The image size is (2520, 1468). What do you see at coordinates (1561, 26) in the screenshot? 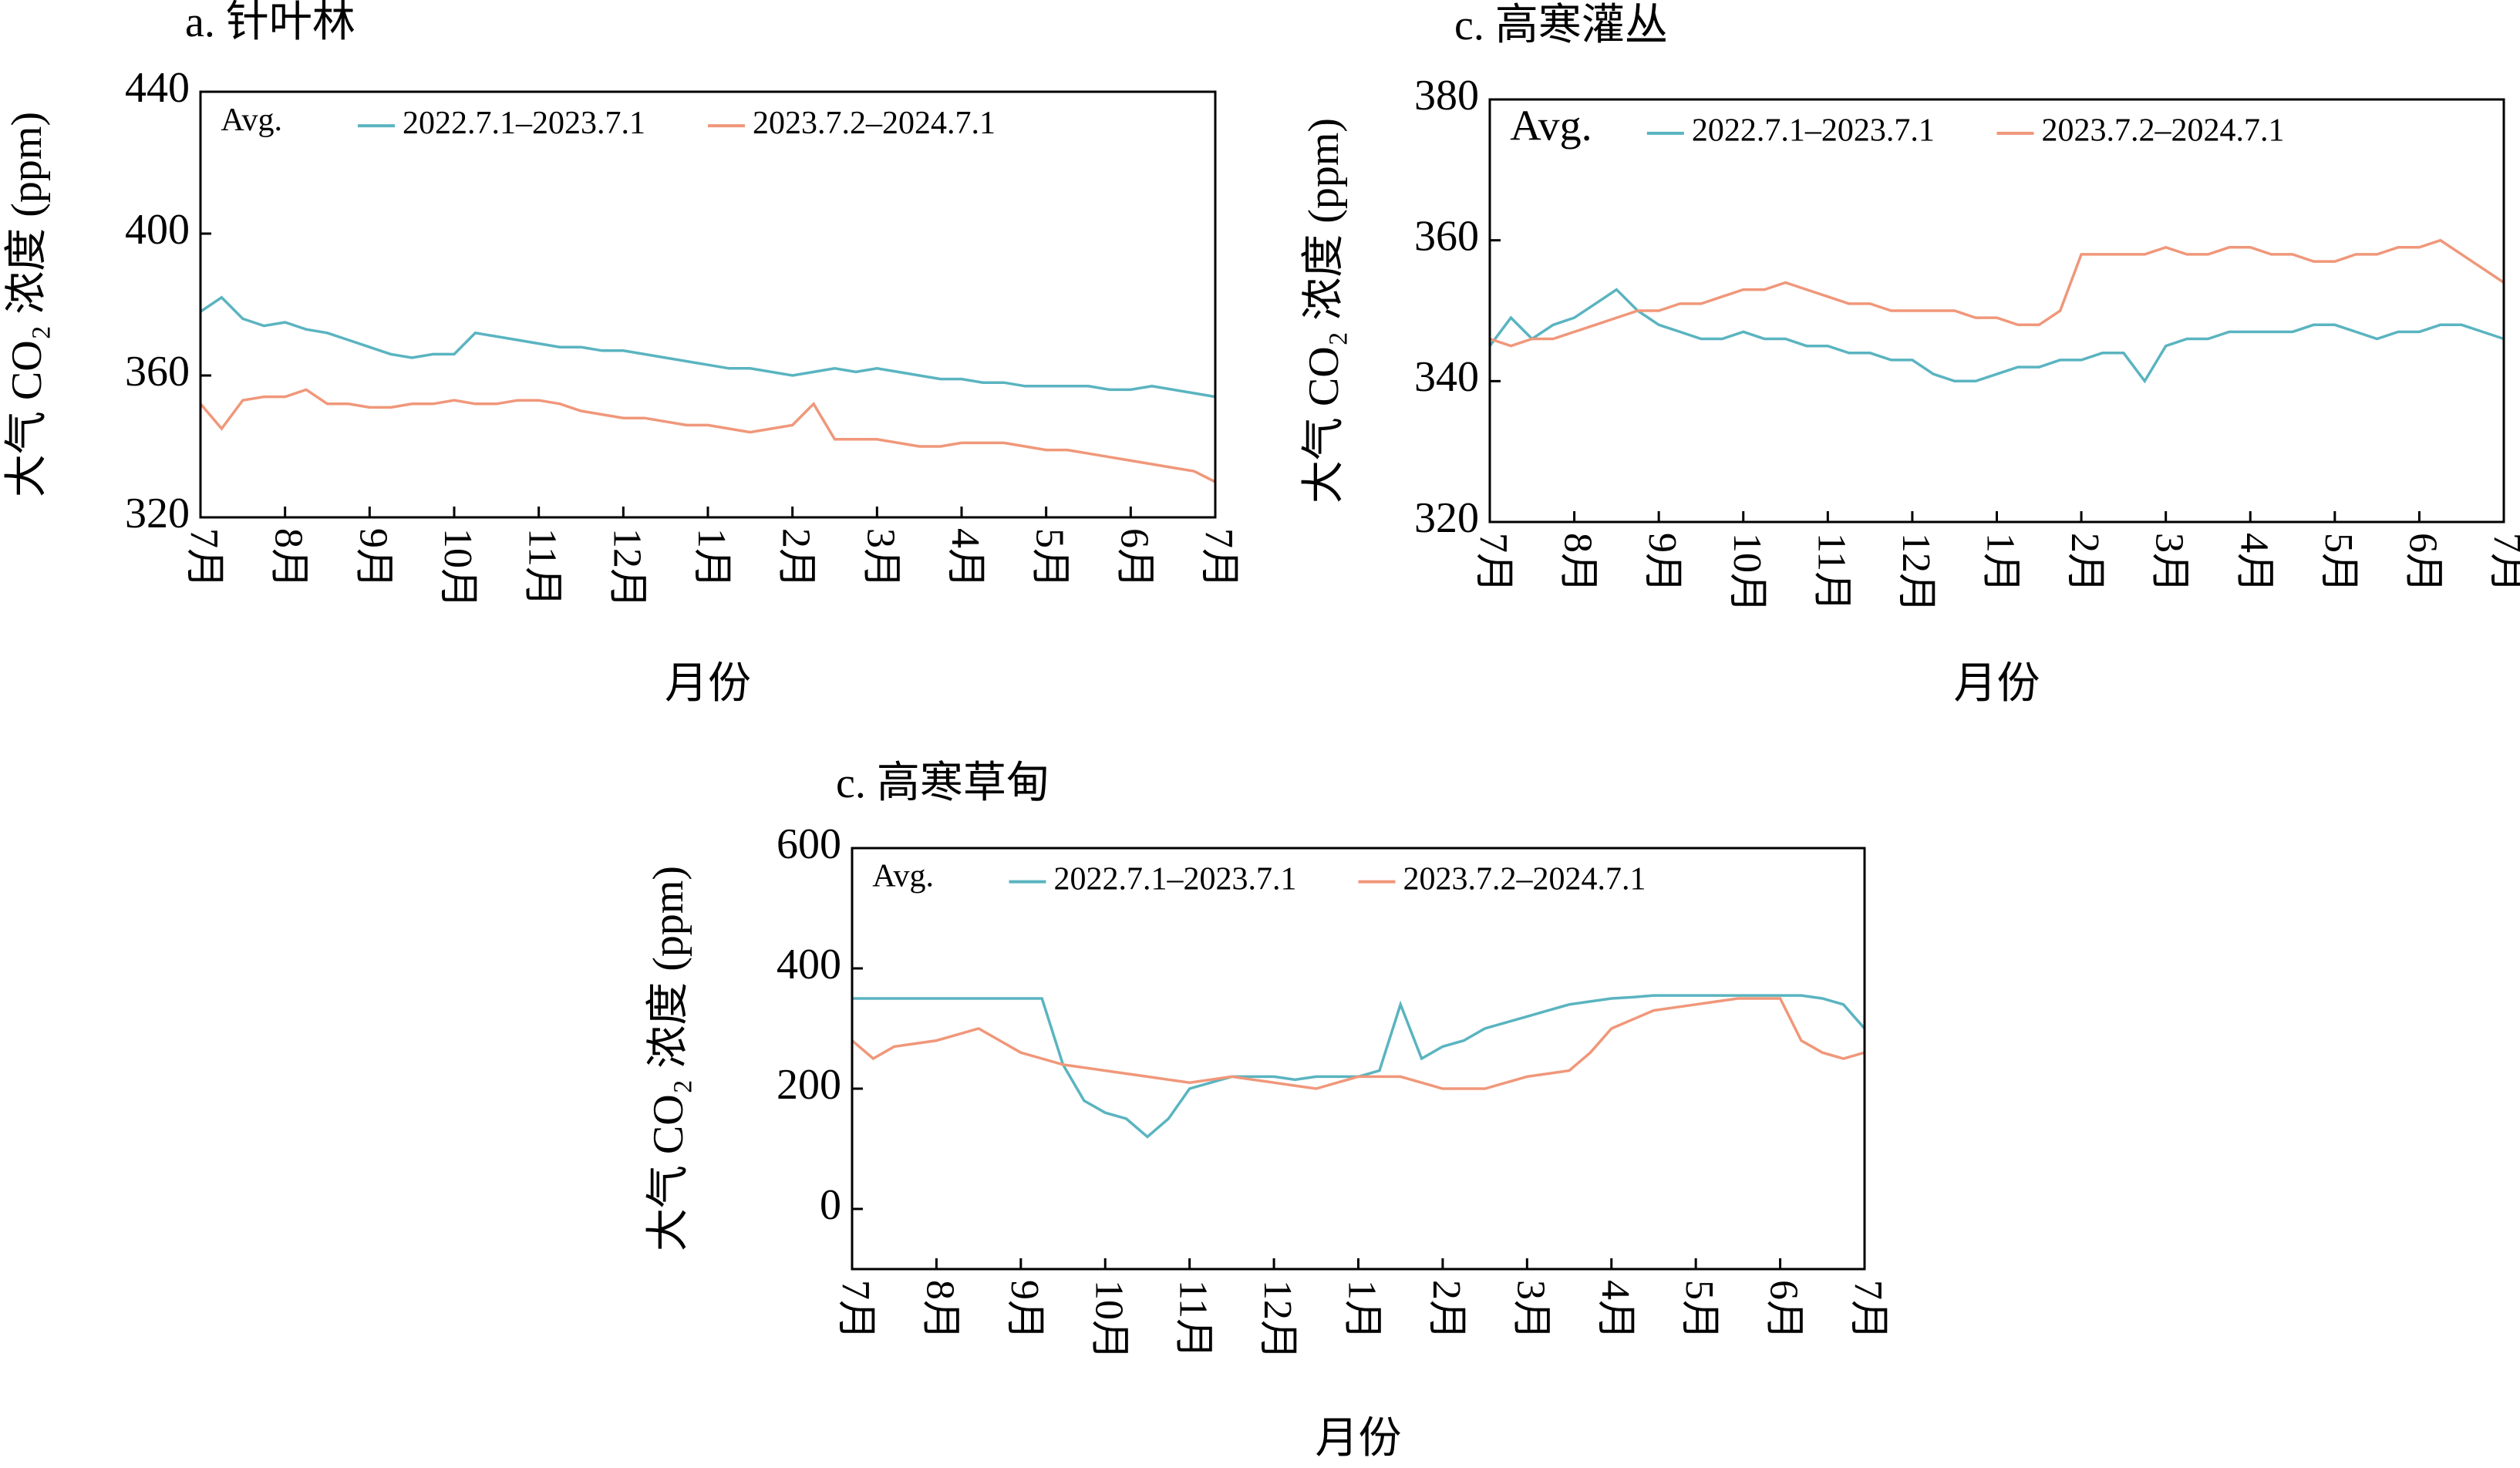
I see `chart-title: c. 高寒灌丛` at bounding box center [1561, 26].